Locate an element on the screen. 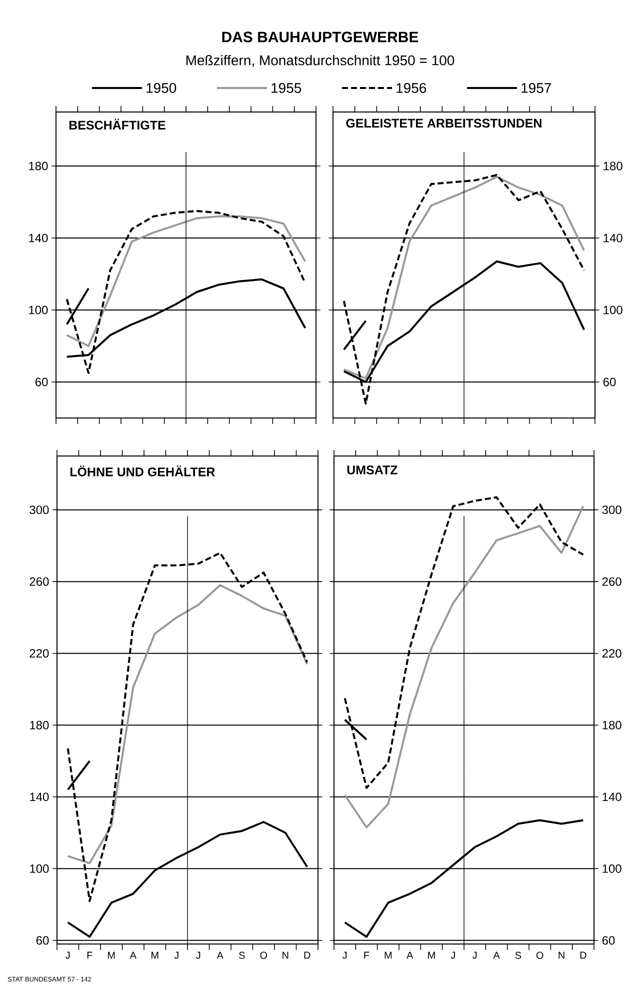 The height and width of the screenshot is (993, 640). text: UMSATZ is located at coordinates (372, 470).